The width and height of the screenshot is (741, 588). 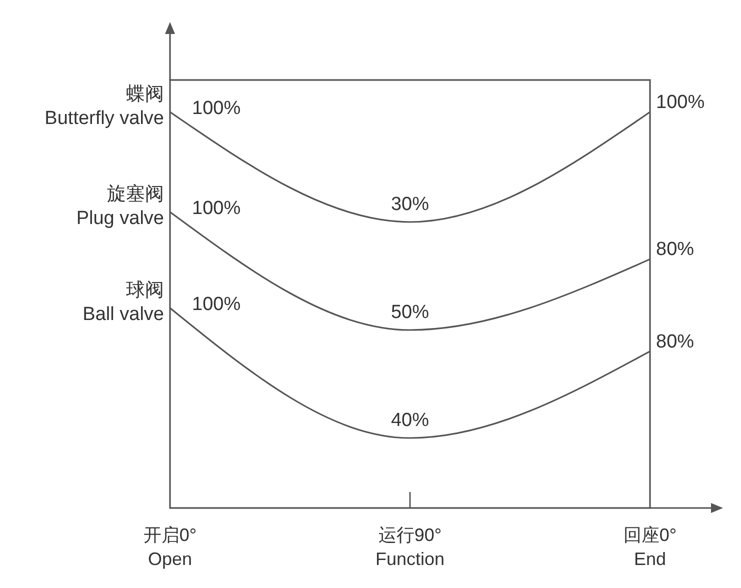 What do you see at coordinates (104, 106) in the screenshot?
I see `series-label: 蝶阀 Butterfly valve` at bounding box center [104, 106].